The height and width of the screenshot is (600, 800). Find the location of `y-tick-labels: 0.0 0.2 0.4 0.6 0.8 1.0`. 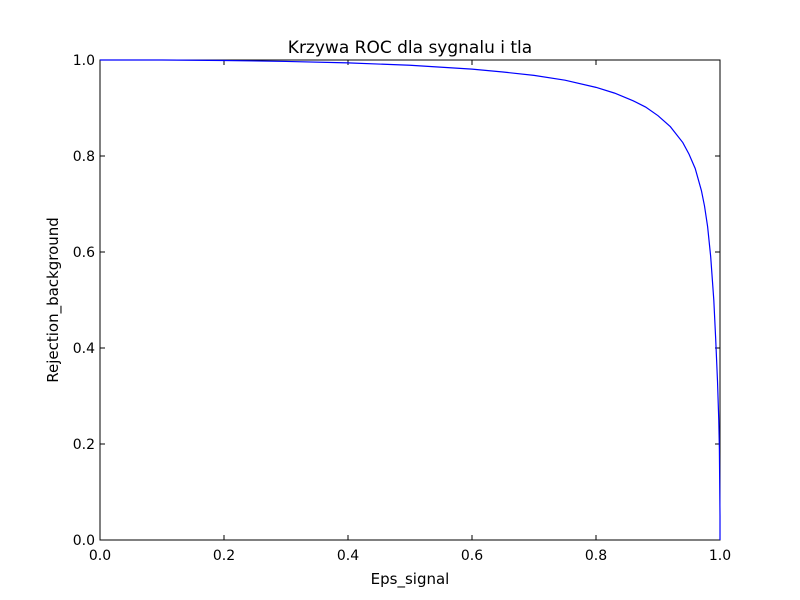

y-tick-labels: 0.0 0.2 0.4 0.6 0.8 1.0 is located at coordinates (84, 301).